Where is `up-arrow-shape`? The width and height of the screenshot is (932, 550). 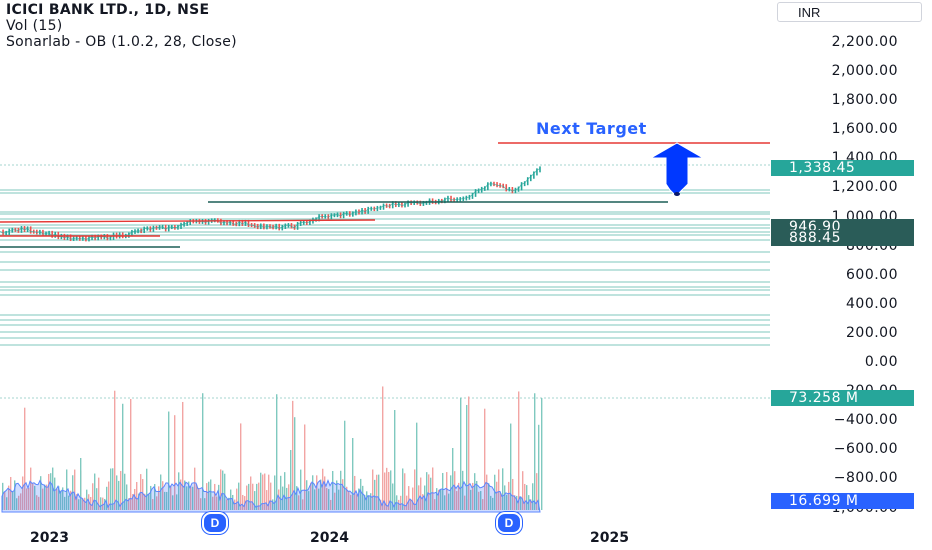 up-arrow-shape is located at coordinates (677, 169).